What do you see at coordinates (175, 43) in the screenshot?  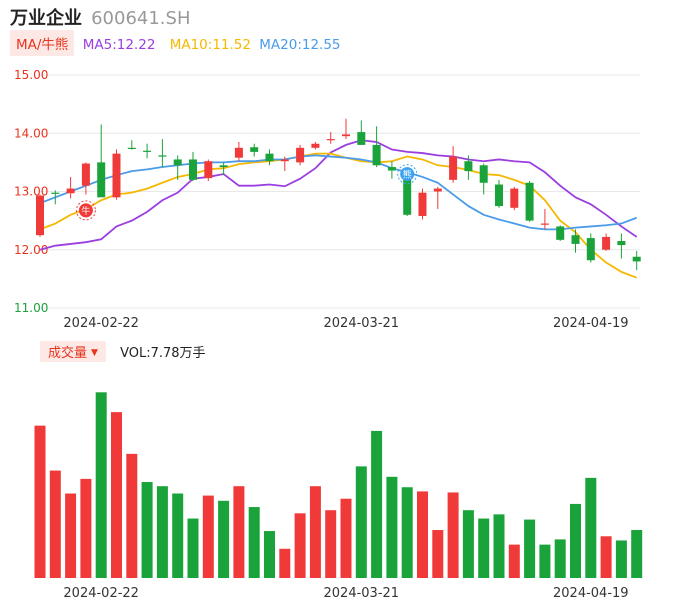 I see `ma-legend: MA/牛熊 MA5:12.22 MA10:11.52 MA20:12.55` at bounding box center [175, 43].